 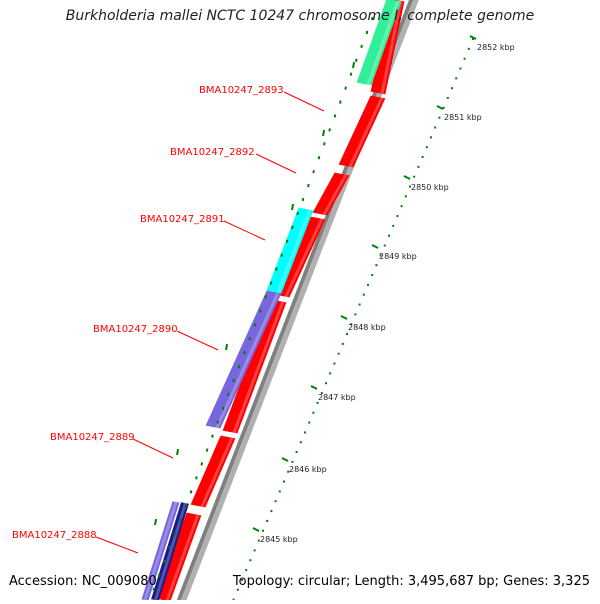 I want to click on gene-bar-2890-highlight, so click(x=247, y=360).